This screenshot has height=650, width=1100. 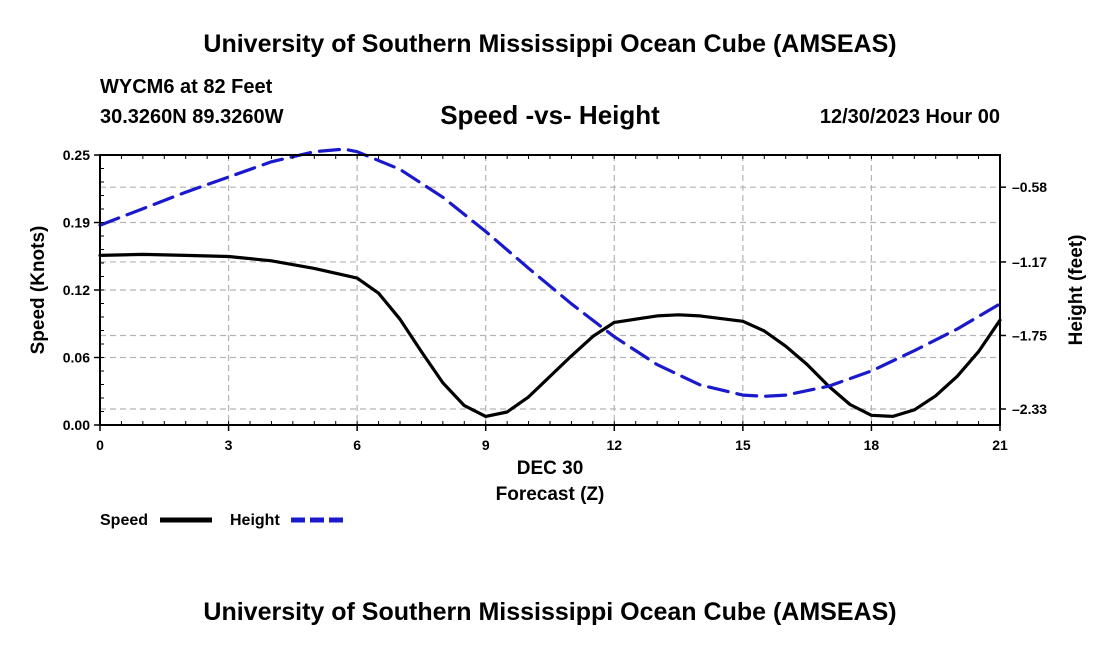 What do you see at coordinates (76, 358) in the screenshot?
I see `y-tick-label: 0.06` at bounding box center [76, 358].